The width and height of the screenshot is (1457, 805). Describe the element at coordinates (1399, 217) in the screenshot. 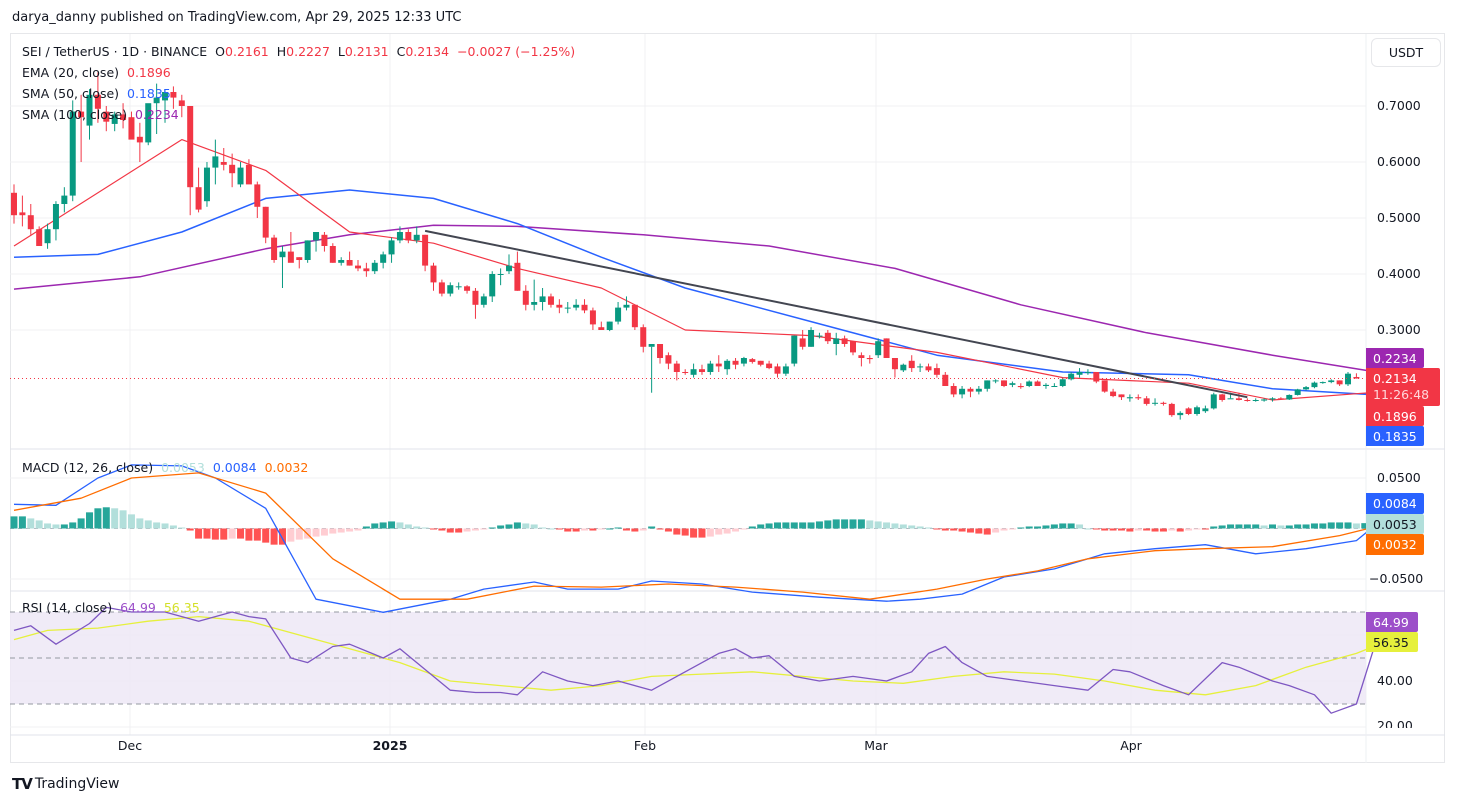

I see `price-tick: 0.5000` at that location.